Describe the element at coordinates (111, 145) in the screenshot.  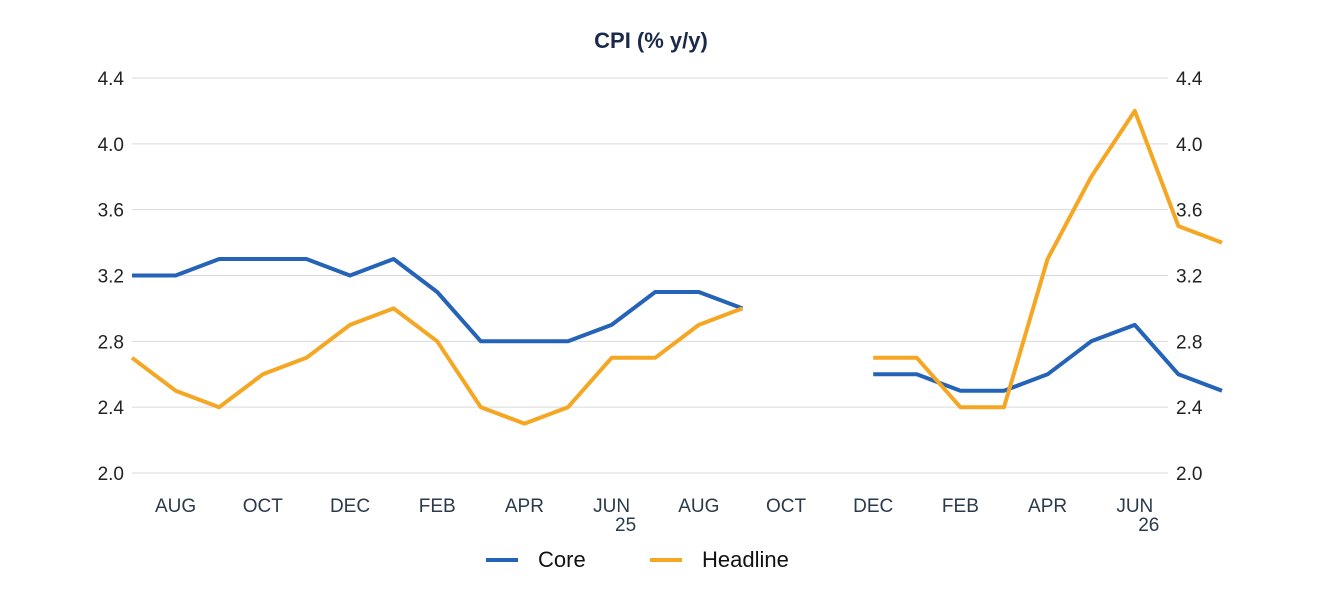
I see `y-tick-label-left: 4.0` at that location.